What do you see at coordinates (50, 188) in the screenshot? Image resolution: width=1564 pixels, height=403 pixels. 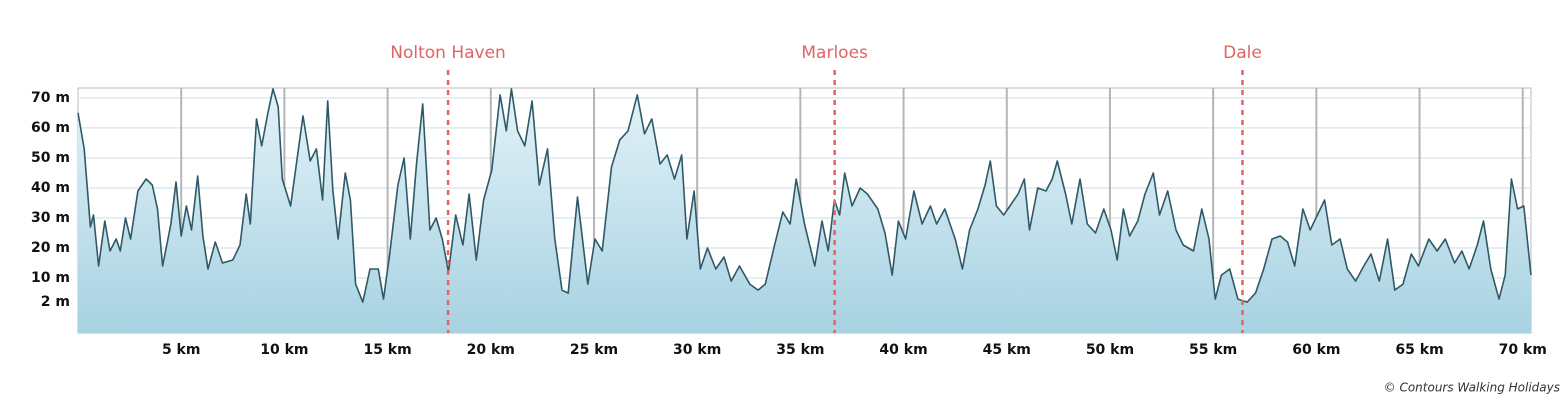 I see `y-tick-label: 40 m` at bounding box center [50, 188].